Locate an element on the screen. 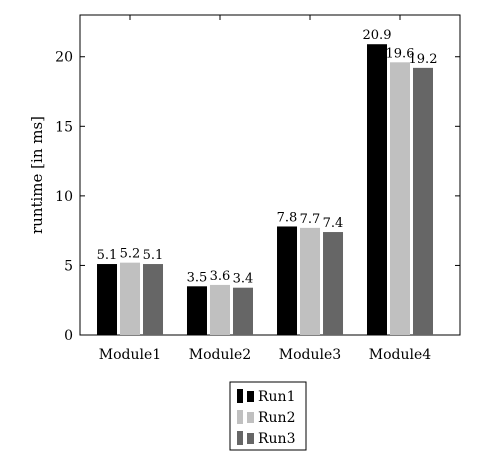  bar-run2-module1 is located at coordinates (130, 298).